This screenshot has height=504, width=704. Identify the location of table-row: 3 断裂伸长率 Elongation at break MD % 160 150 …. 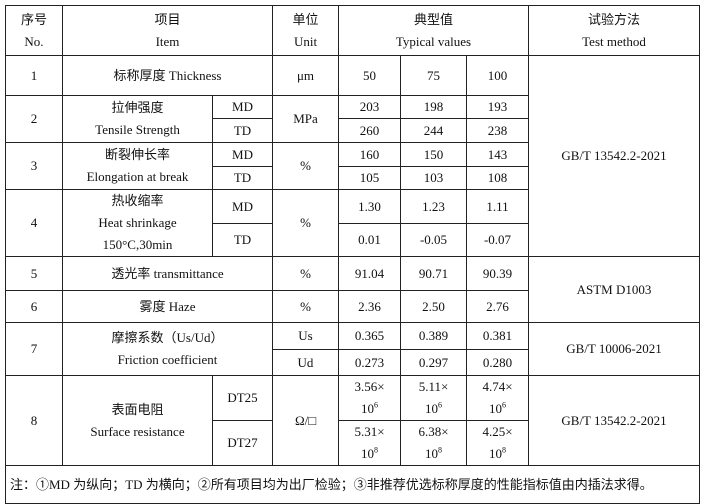
(352, 166).